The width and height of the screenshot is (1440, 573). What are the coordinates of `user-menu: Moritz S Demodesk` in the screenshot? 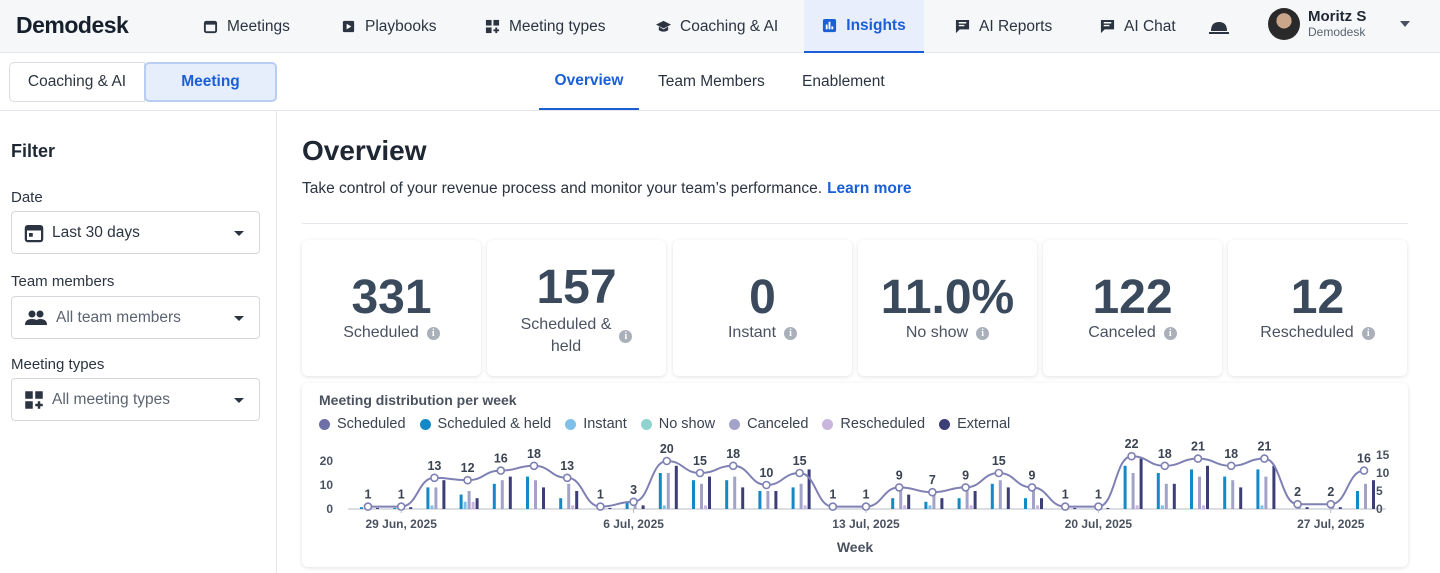 It's located at (1317, 24).